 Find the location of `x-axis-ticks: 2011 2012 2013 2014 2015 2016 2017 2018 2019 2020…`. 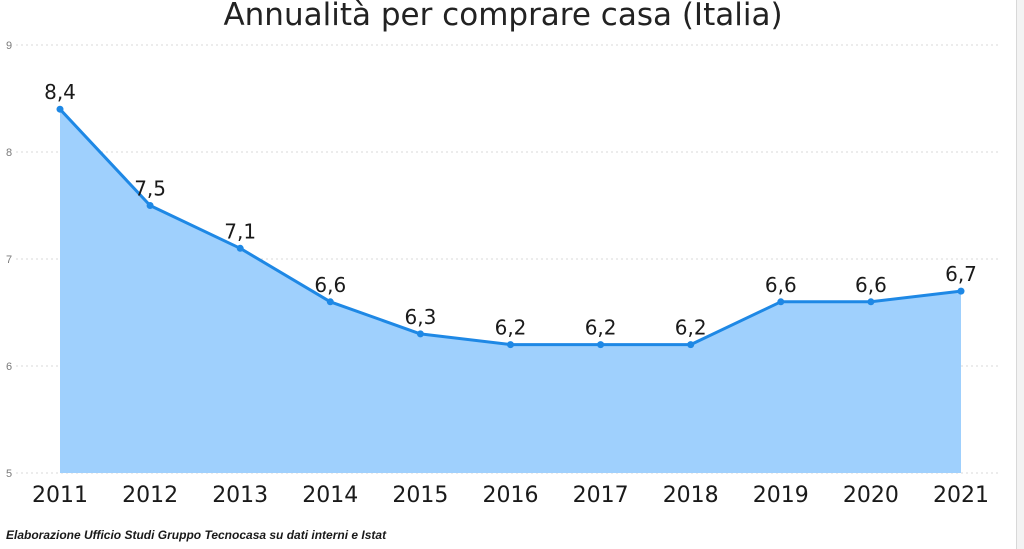

x-axis-ticks: 2011 2012 2013 2014 2015 2016 2017 2018 2019 2020… is located at coordinates (510, 495).